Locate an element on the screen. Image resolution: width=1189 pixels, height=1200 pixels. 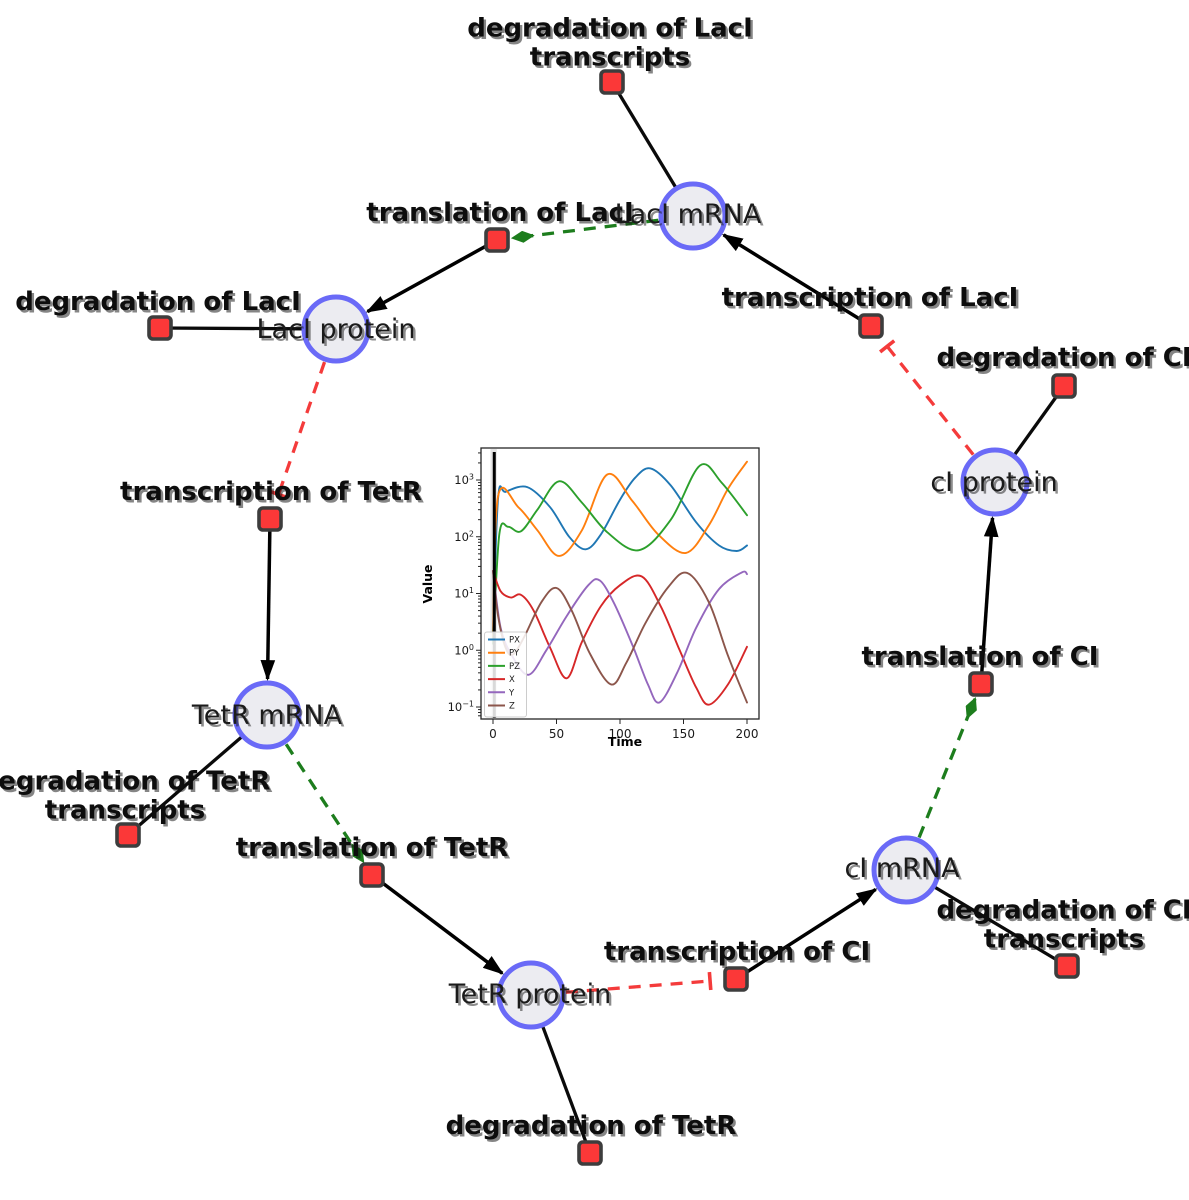
edge-ci-mrna-translation-ci is located at coordinates (947, 767).